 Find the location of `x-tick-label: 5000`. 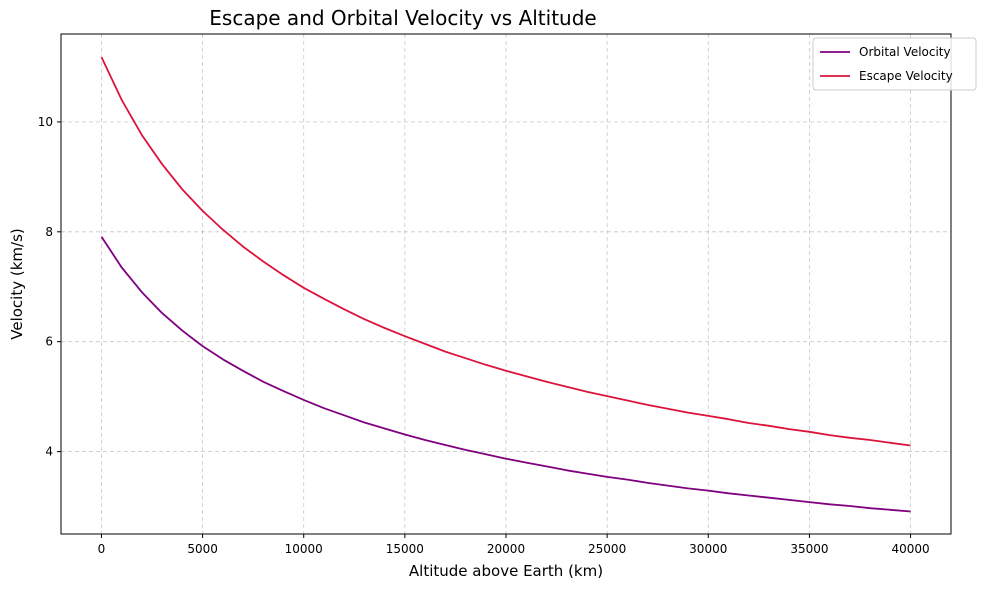

x-tick-label: 5000 is located at coordinates (202, 549).